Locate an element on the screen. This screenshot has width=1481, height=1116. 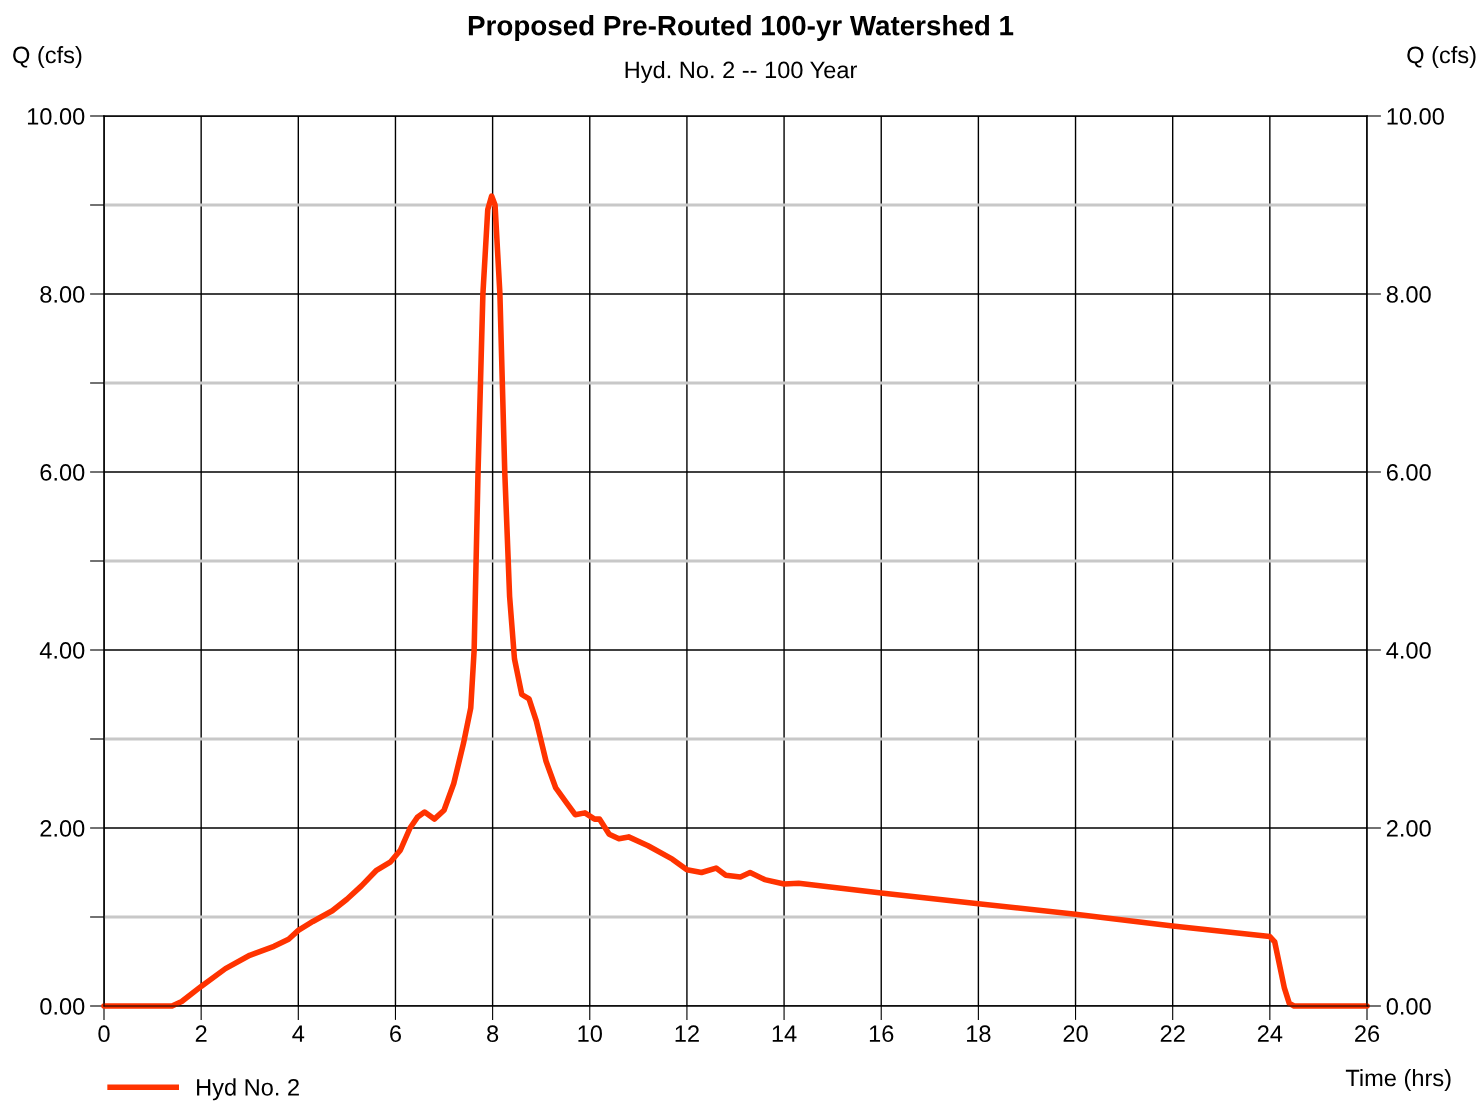
x-tick-label: 8 is located at coordinates (493, 1034).